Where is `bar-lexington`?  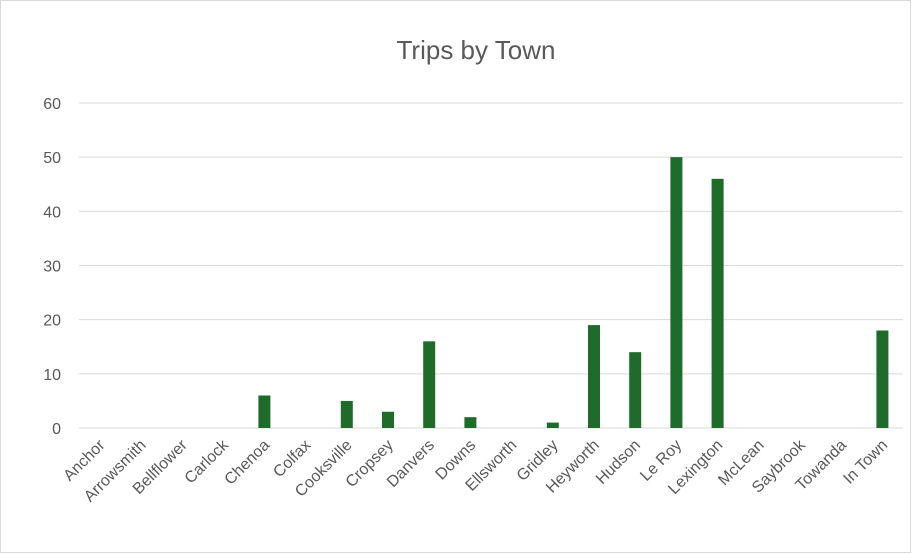 bar-lexington is located at coordinates (717, 303).